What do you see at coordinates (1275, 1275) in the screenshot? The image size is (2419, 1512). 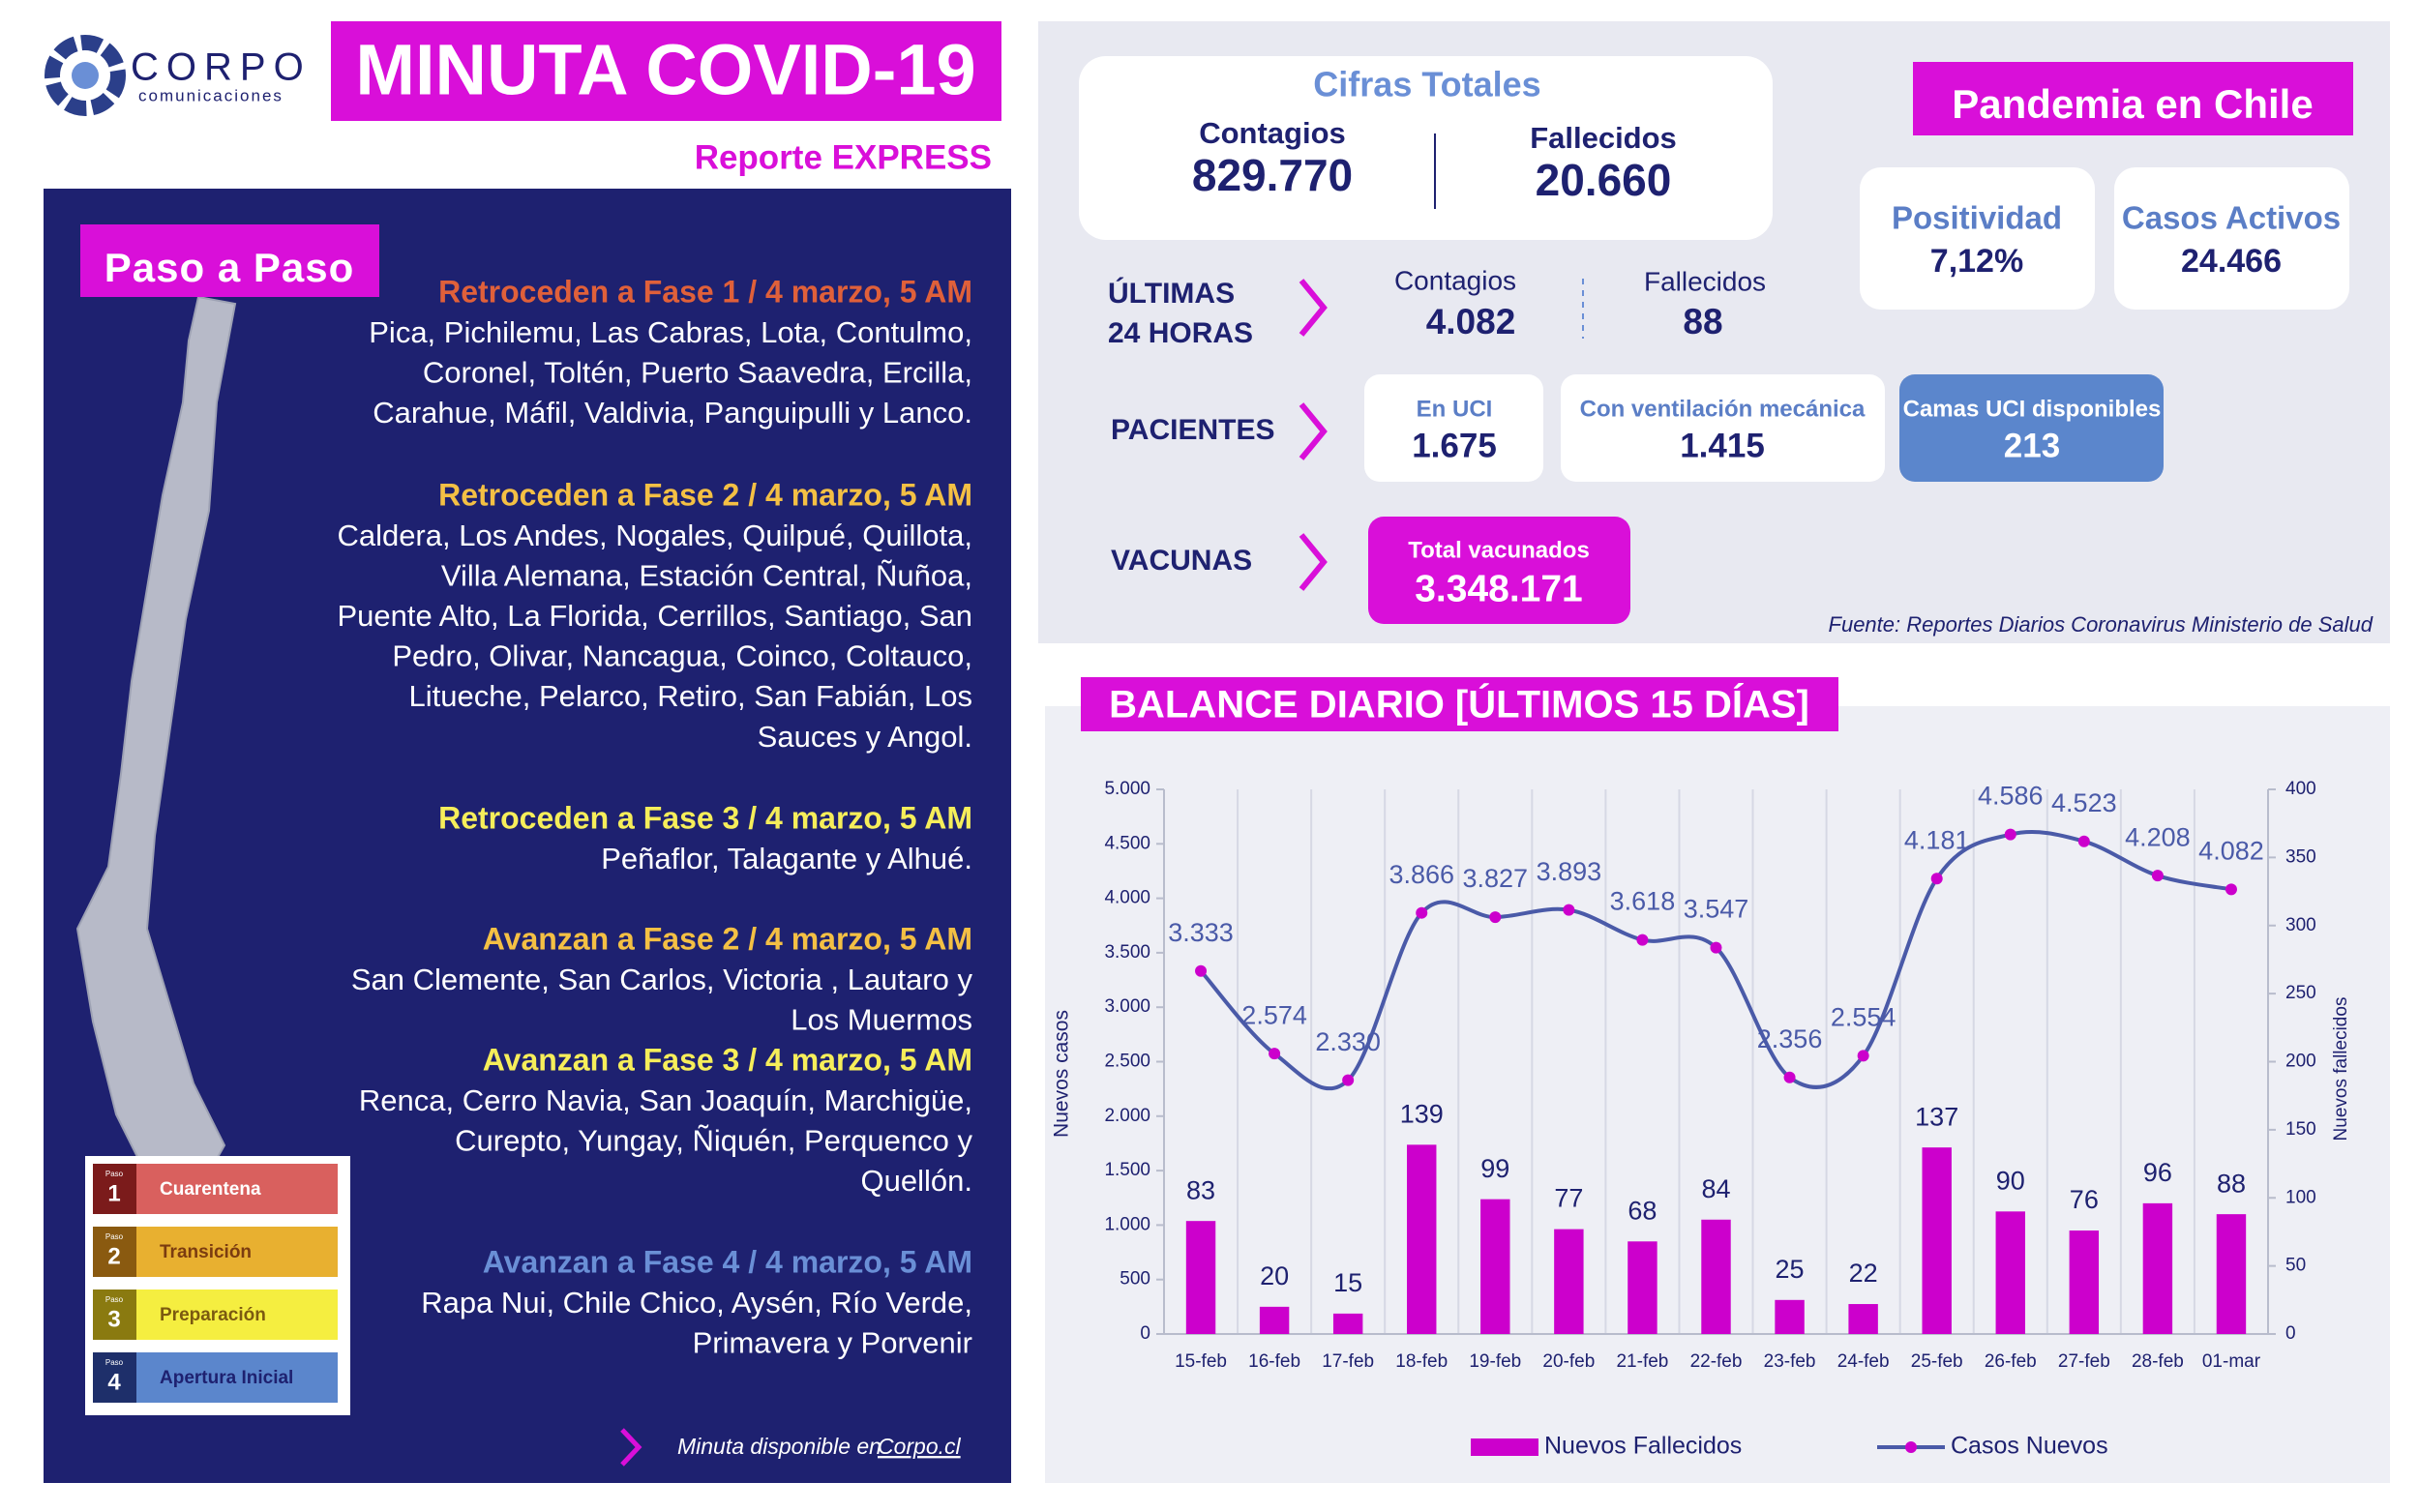 I see `bar-label: 20` at bounding box center [1275, 1275].